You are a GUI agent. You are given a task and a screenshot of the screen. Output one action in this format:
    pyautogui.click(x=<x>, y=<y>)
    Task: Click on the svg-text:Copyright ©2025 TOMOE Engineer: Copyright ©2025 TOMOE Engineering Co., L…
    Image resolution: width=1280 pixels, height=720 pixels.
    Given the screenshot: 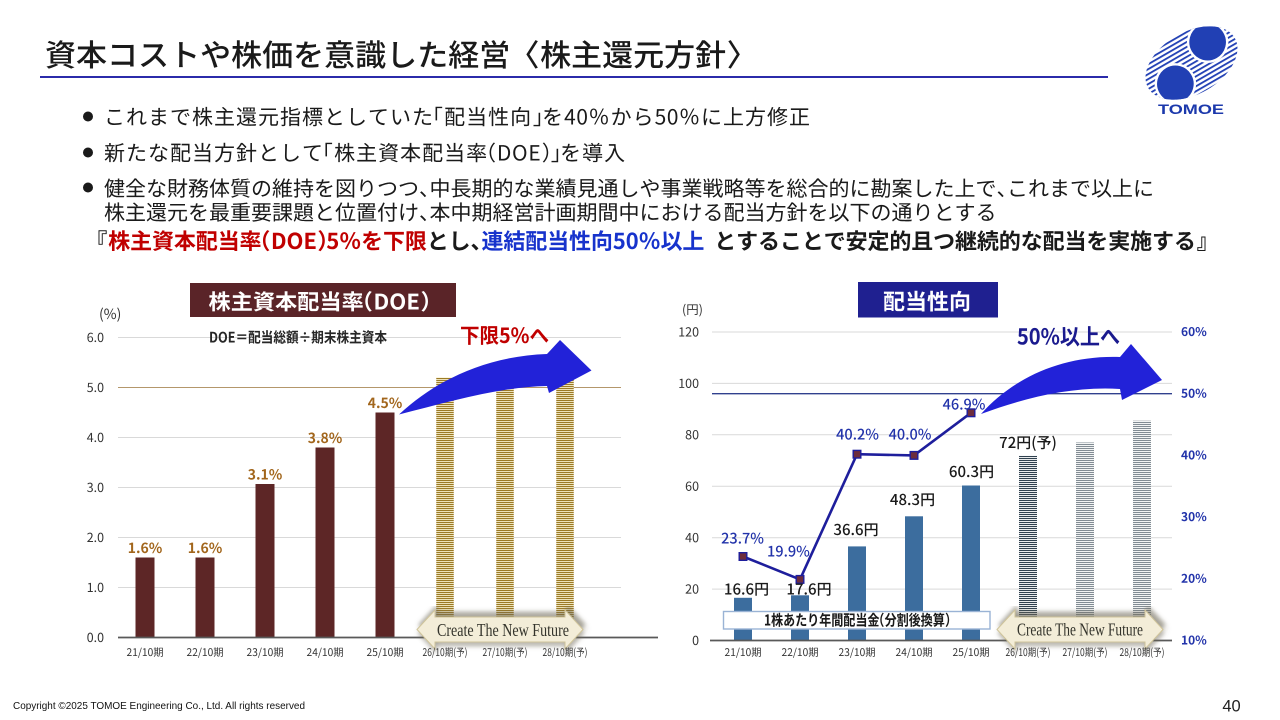 What is the action you would take?
    pyautogui.click(x=159, y=706)
    